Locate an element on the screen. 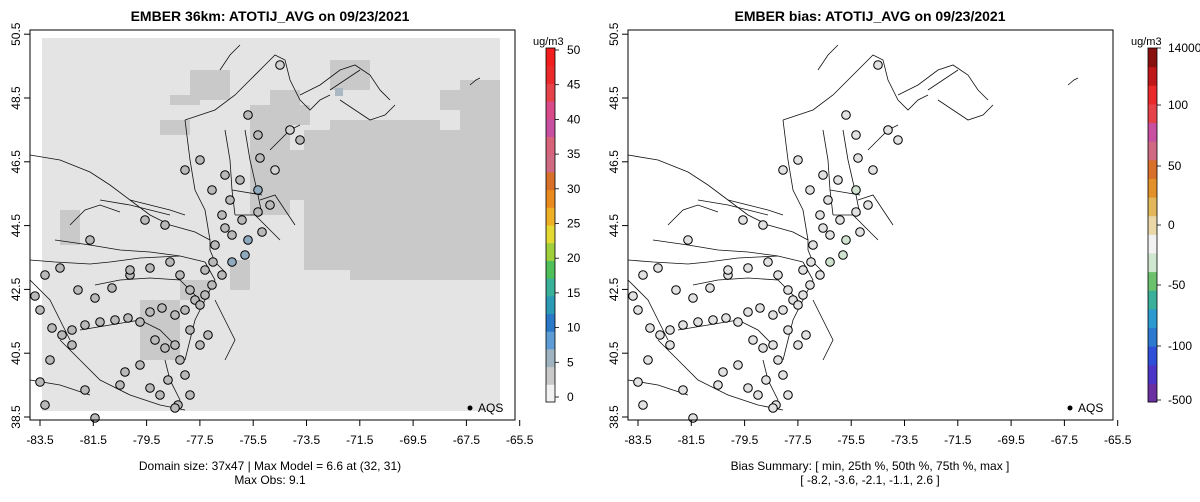  colorbar-tick-label: 50 is located at coordinates (574, 50).